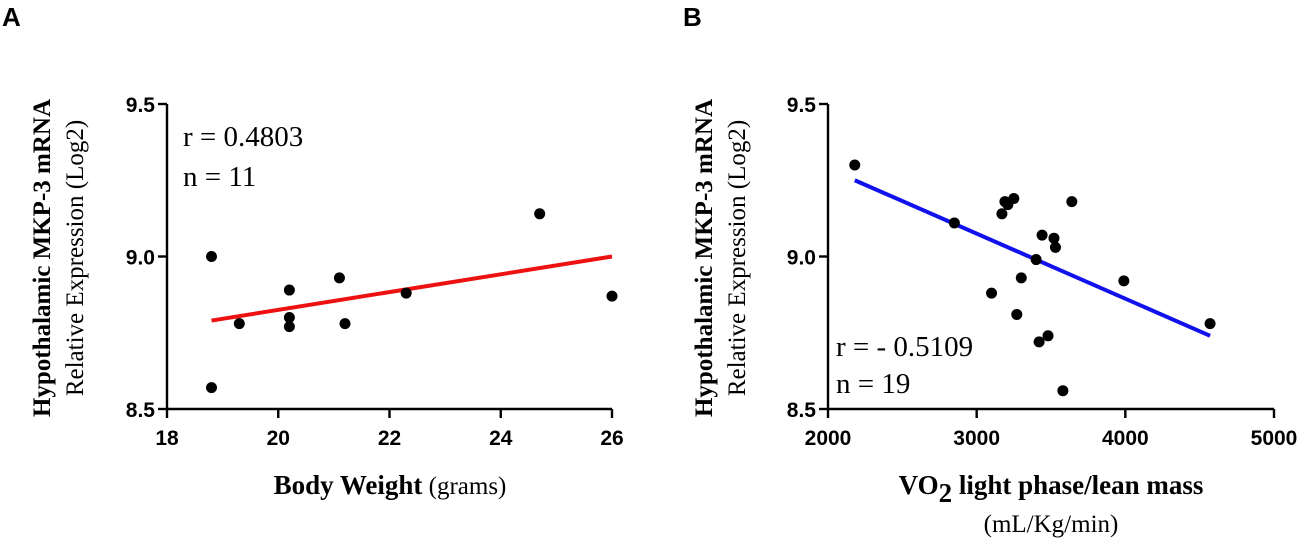 This screenshot has height=548, width=1300. What do you see at coordinates (389, 438) in the screenshot?
I see `x-tick-label-a-2: 22` at bounding box center [389, 438].